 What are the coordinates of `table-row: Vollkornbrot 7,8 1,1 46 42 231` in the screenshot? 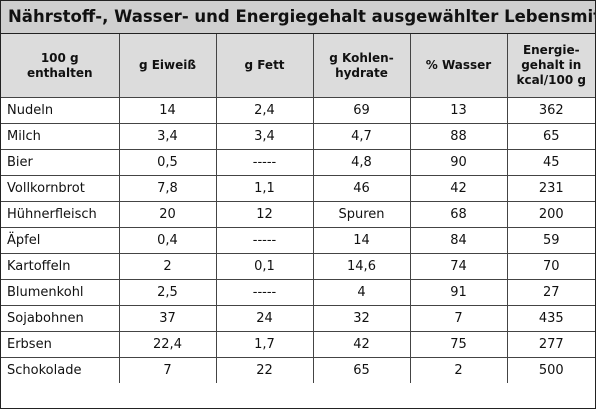 It's located at (298, 188).